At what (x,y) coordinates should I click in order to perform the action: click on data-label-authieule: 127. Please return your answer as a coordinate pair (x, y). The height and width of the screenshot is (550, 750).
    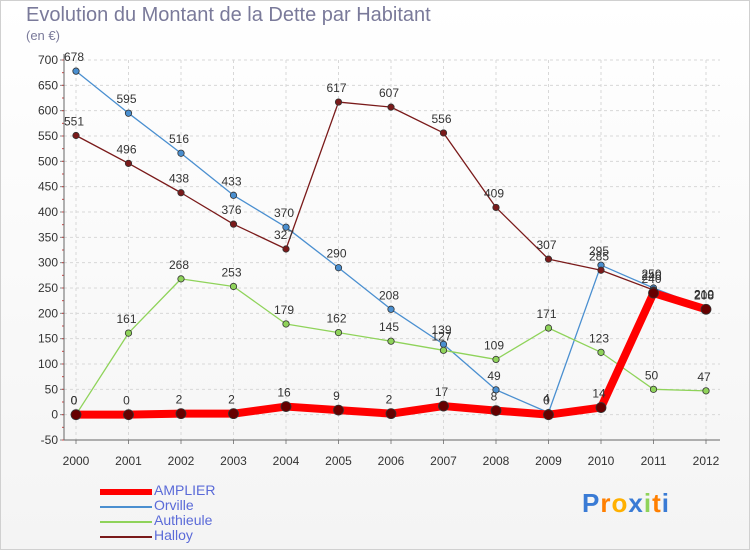
    Looking at the image, I should click on (441, 336).